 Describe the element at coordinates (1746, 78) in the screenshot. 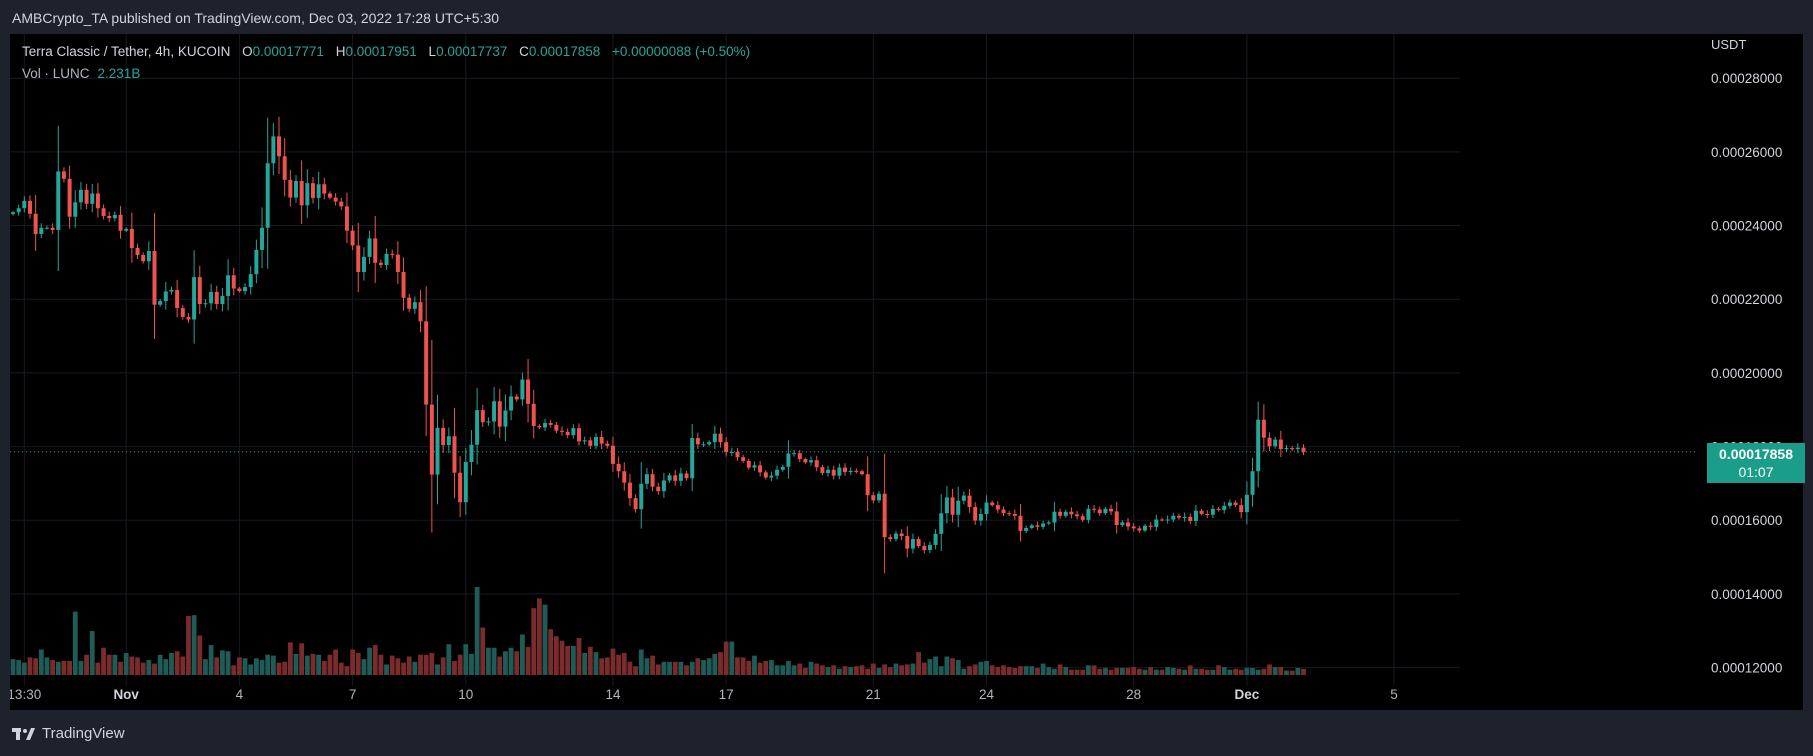

I see `y-tick-label: 0.00028000` at that location.